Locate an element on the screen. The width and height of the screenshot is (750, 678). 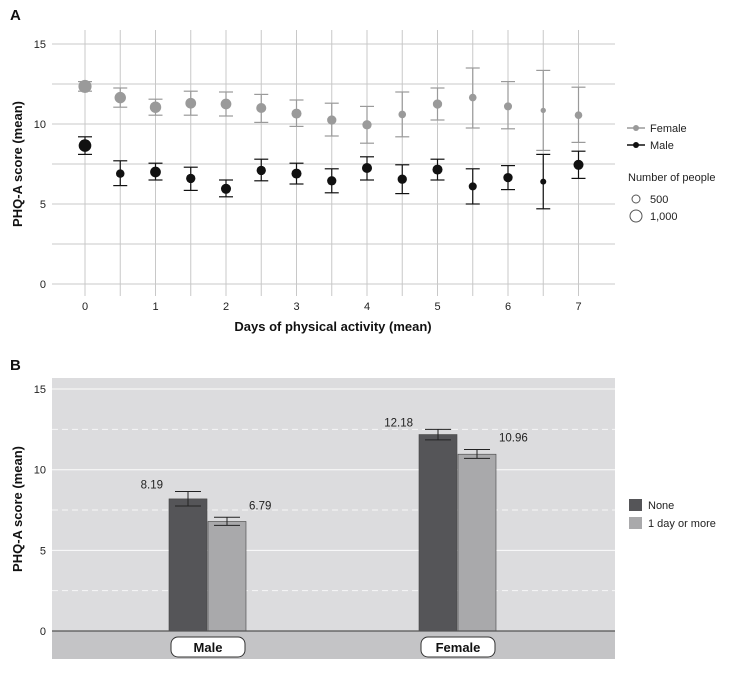
panel-a-y-tick-label: 15 is located at coordinates (40, 45).